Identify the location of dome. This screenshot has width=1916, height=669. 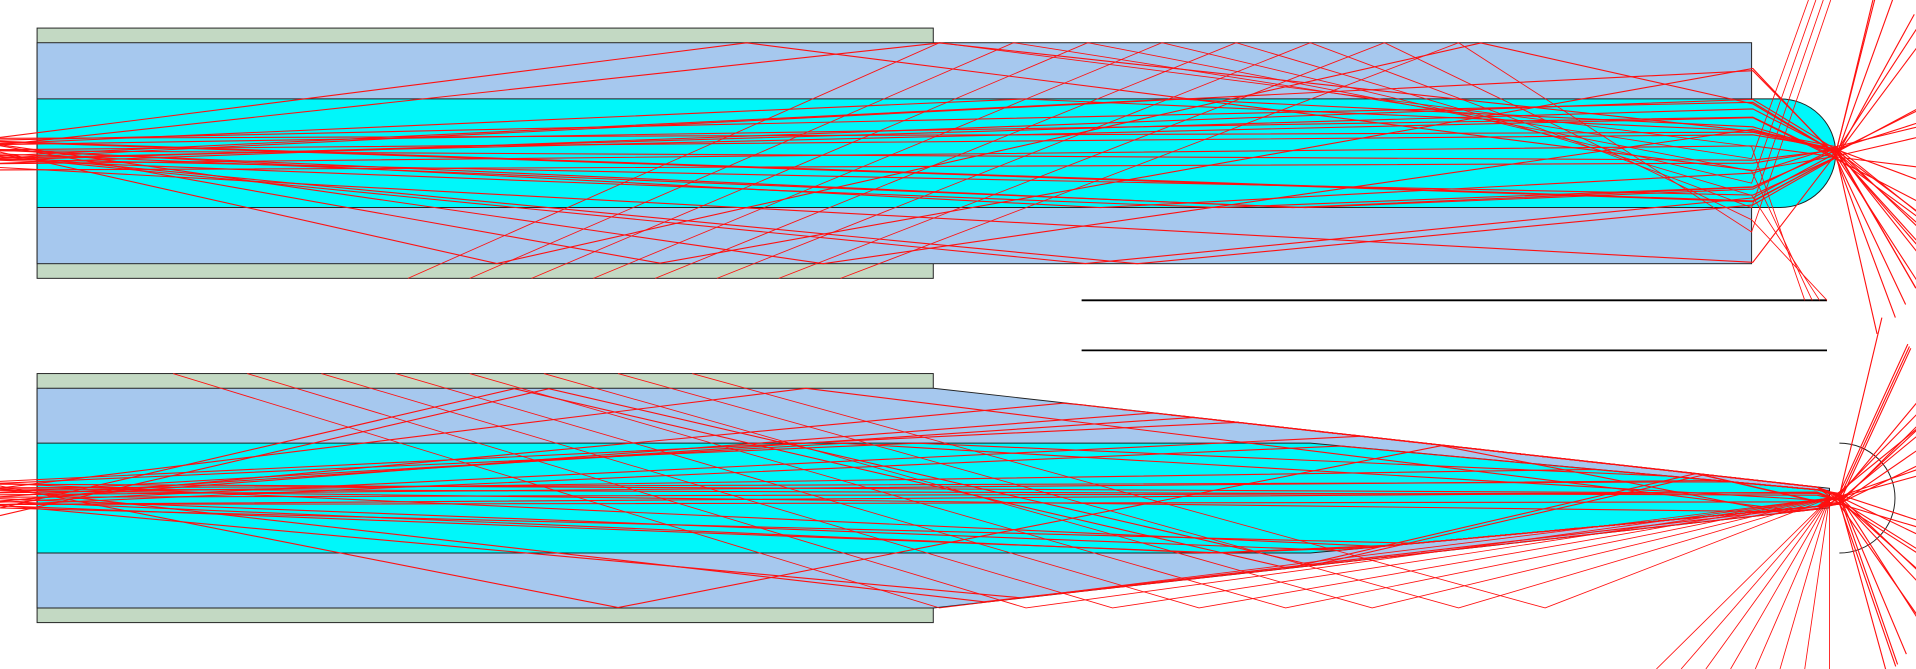
(1867, 498).